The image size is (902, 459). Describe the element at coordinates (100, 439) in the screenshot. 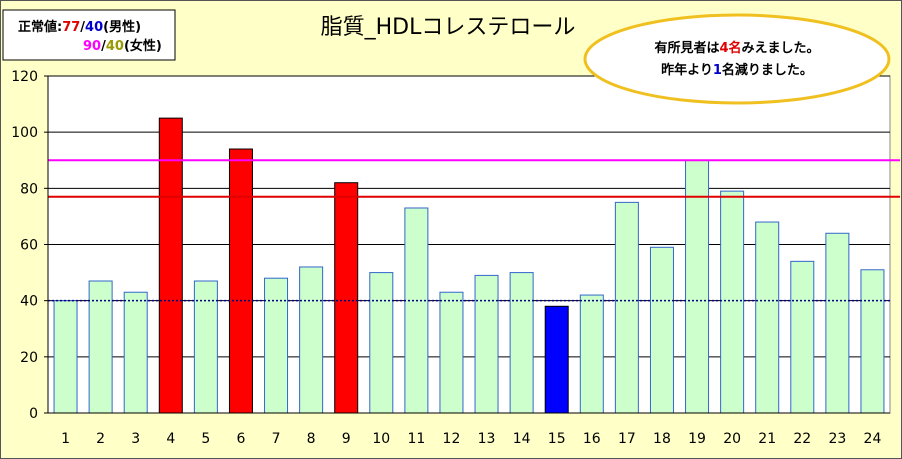

I see `x-tick-label: 2` at that location.